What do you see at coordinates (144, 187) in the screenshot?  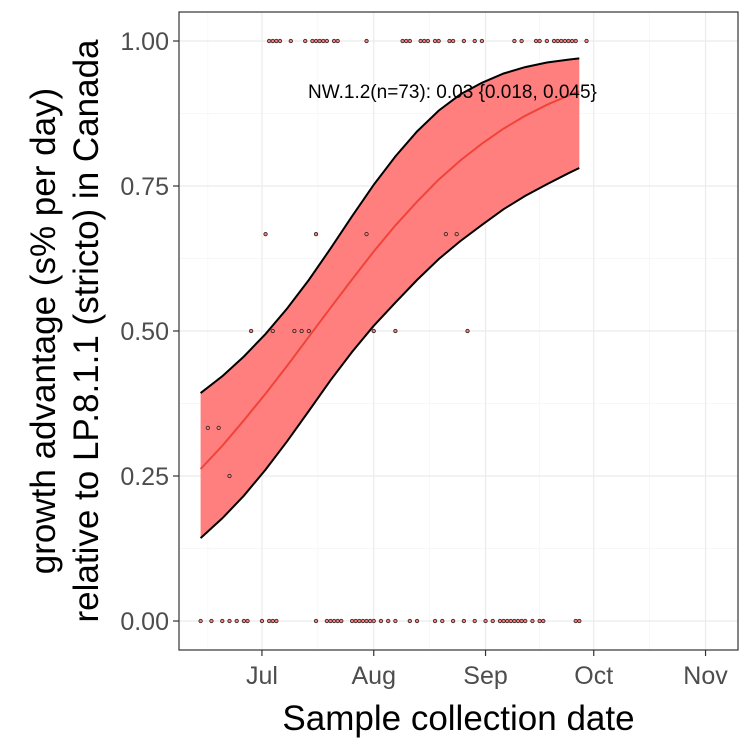 I see `y-tick-label: 0.75` at bounding box center [144, 187].